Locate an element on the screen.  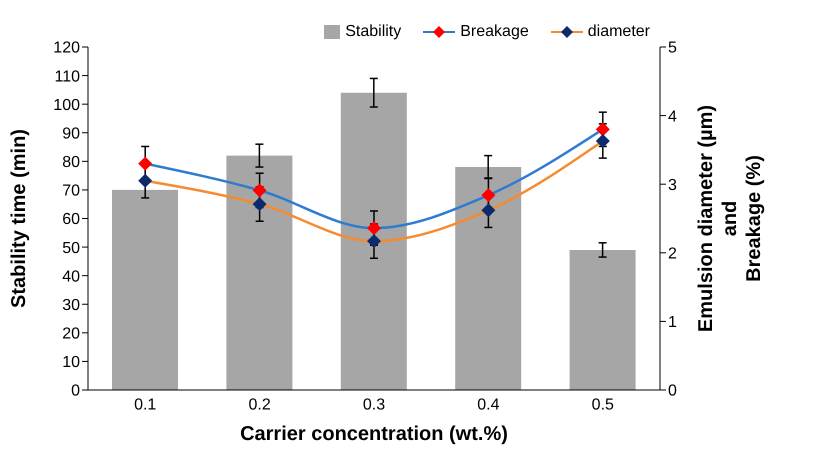
y2-tick-label: 5 is located at coordinates (672, 48).